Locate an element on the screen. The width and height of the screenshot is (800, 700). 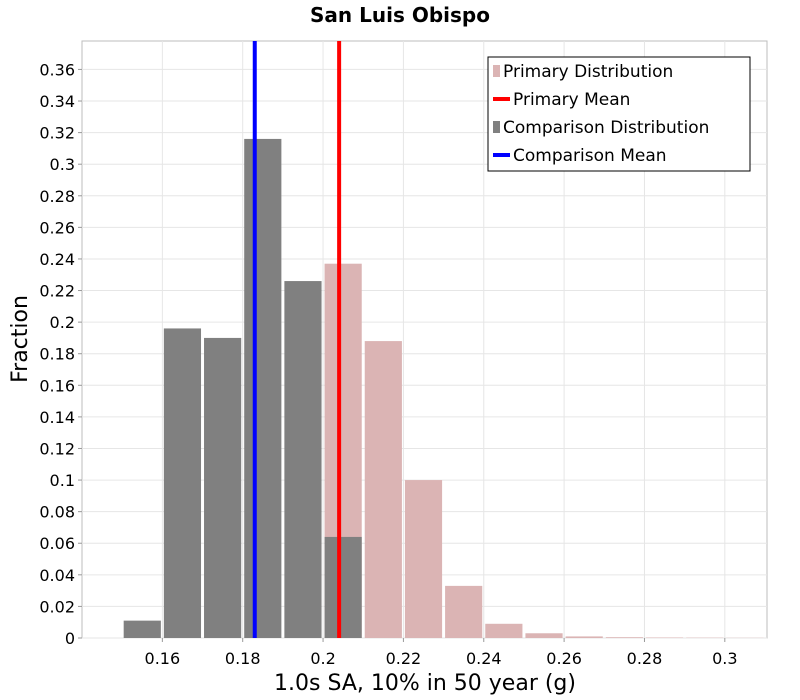
legend-box is located at coordinates (619, 114).